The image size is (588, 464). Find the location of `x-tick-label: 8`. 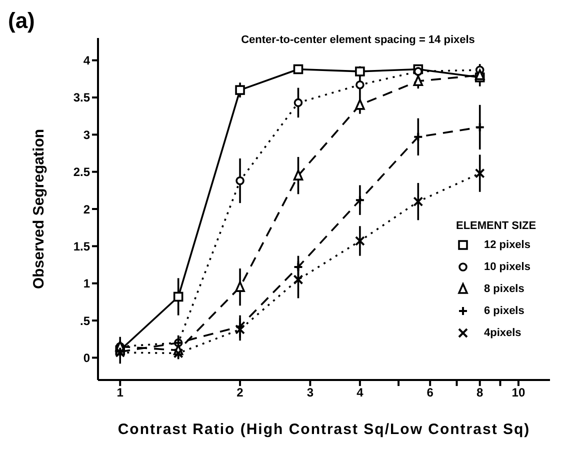

x-tick-label: 8 is located at coordinates (480, 393).